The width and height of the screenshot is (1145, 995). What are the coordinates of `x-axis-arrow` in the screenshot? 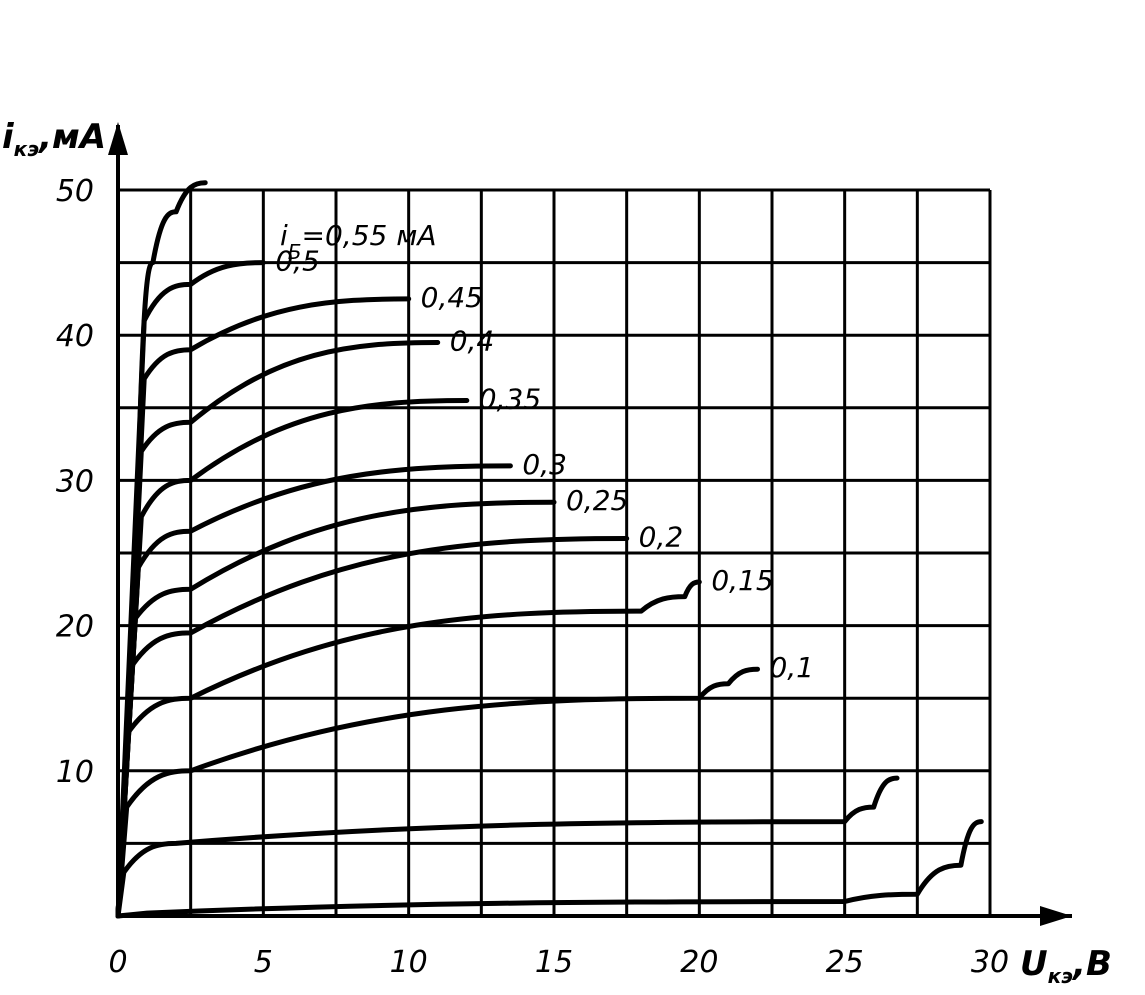 It's located at (1056, 916).